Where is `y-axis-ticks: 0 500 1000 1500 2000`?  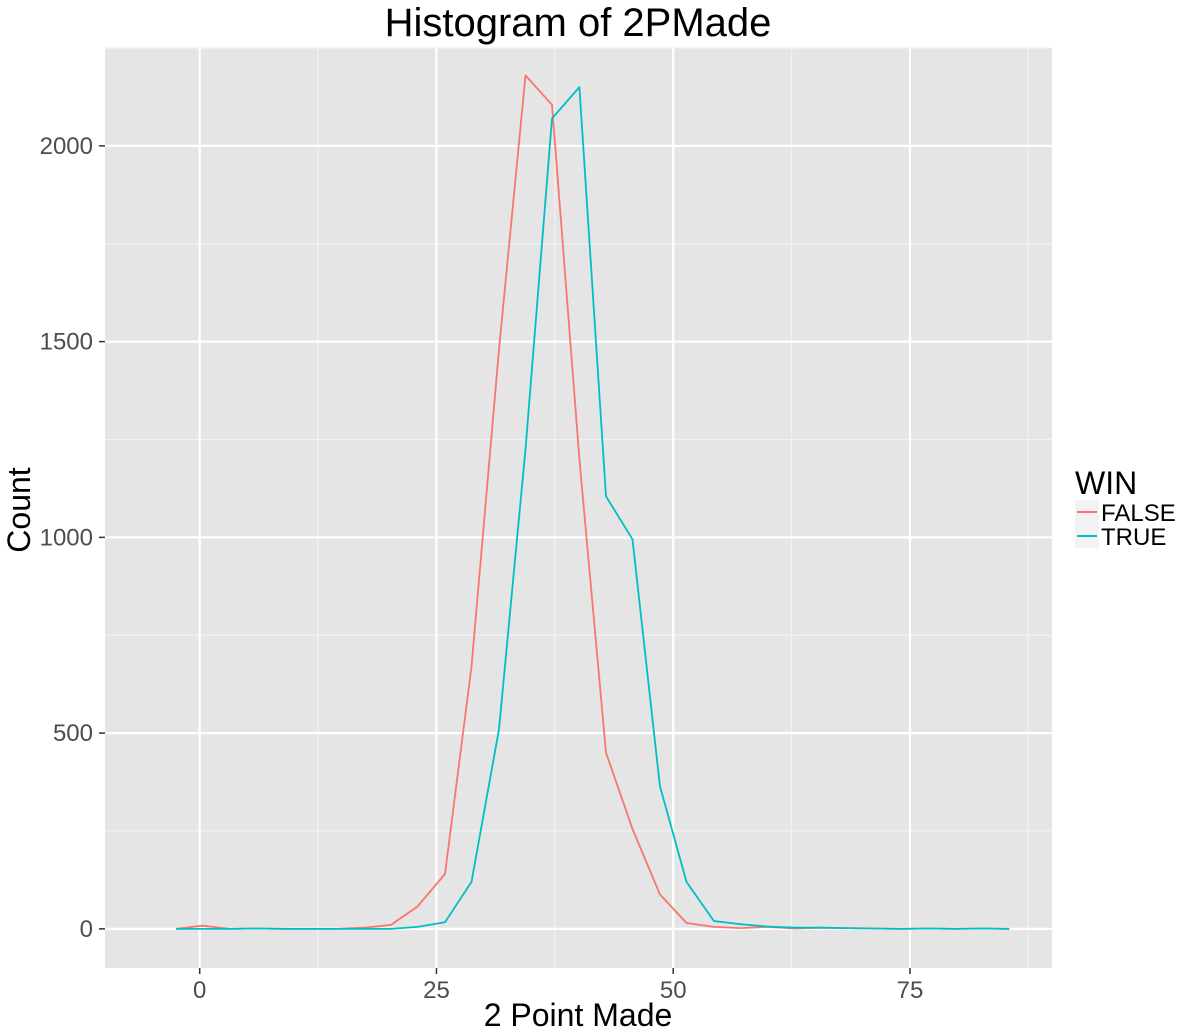 y-axis-ticks: 0 500 1000 1500 2000 is located at coordinates (72, 538).